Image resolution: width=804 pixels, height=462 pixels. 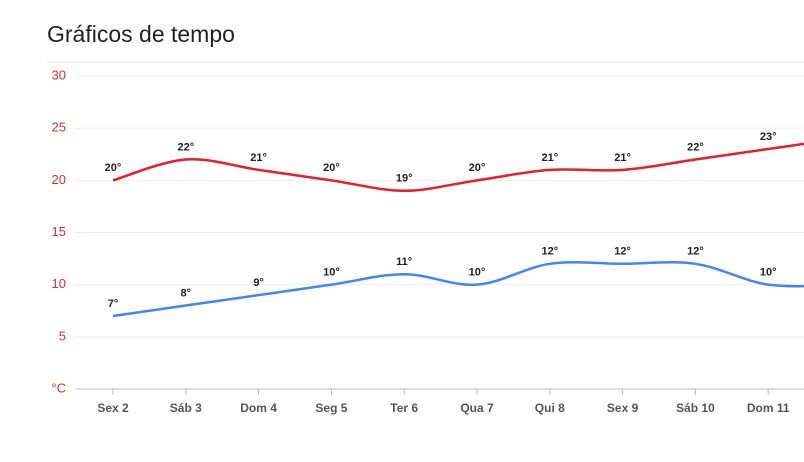 What do you see at coordinates (113, 408) in the screenshot?
I see `x-tick-label: Sex 2` at bounding box center [113, 408].